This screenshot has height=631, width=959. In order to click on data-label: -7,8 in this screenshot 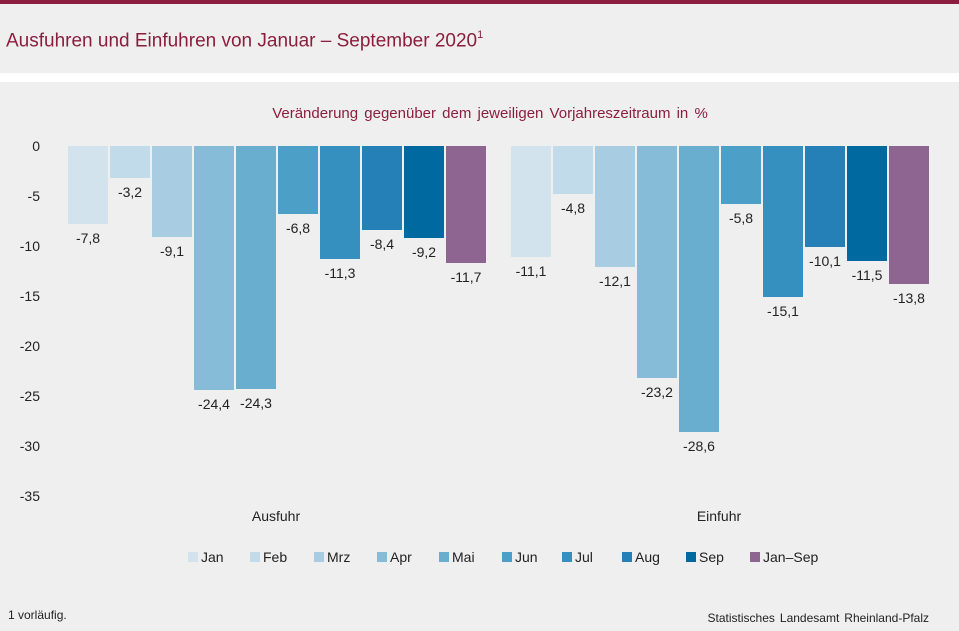, I will do `click(88, 238)`.